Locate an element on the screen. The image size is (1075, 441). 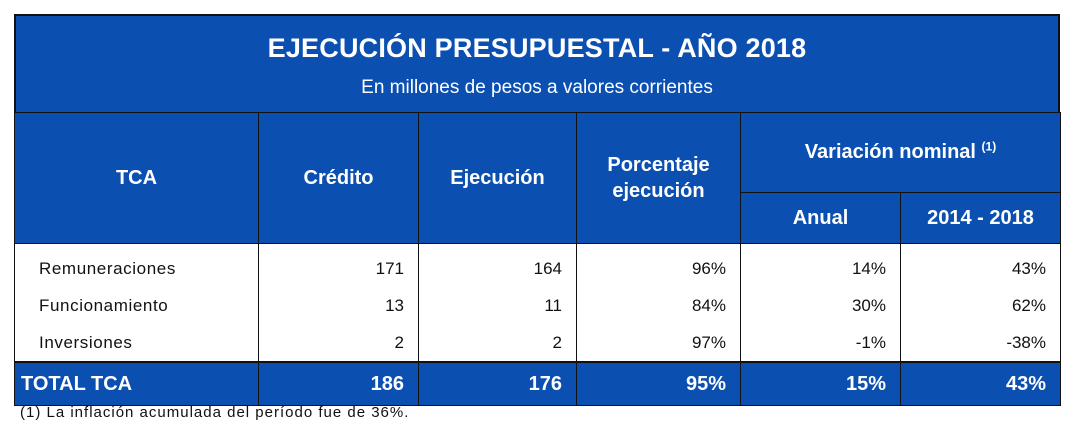
total-credito: 186 is located at coordinates (338, 383).